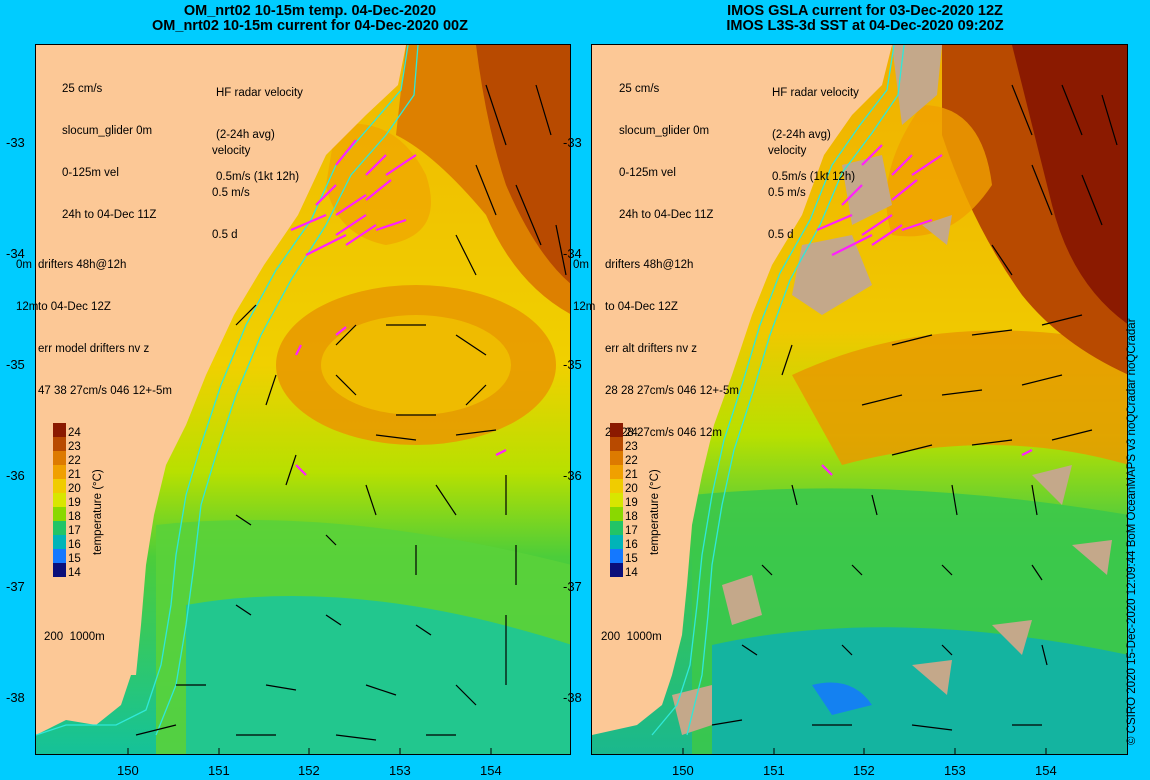 The image size is (1150, 780). I want to click on right-velocity-key: velocity 0.5 m/s 0.5 d, so click(787, 186).